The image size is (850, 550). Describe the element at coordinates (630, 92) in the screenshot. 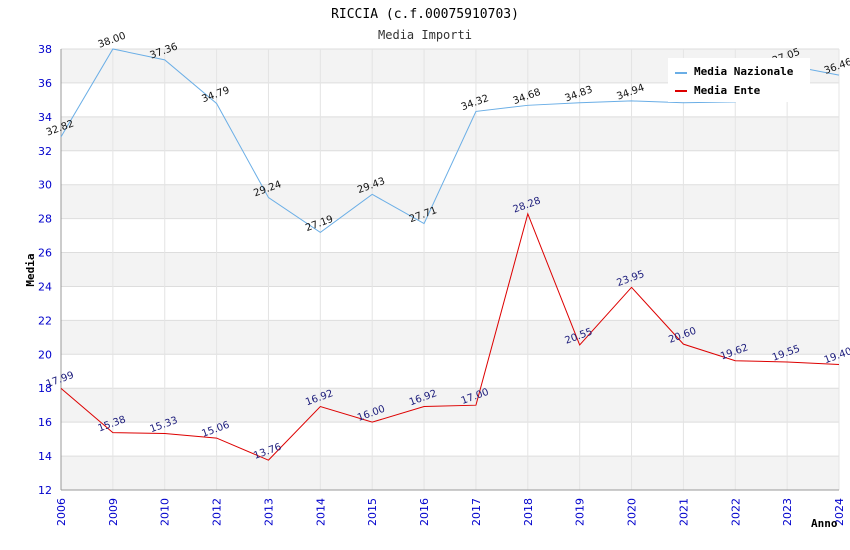

I see `data-label-nazionale: 34.94` at that location.